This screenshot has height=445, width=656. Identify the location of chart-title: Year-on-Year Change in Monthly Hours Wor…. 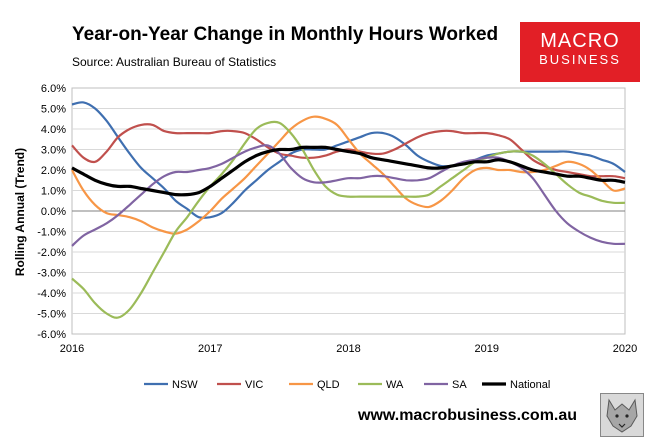
(285, 34).